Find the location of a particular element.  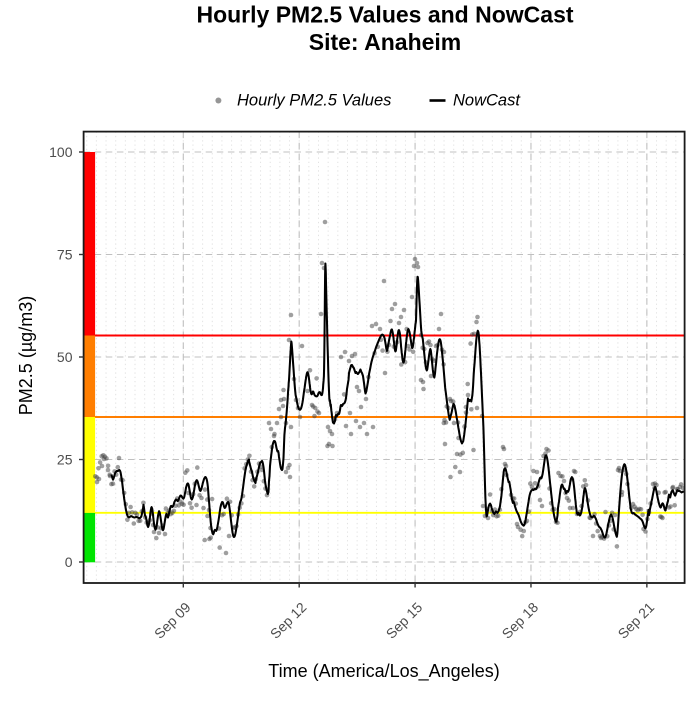

svg-text: Hourly PM2.5 Values is located at coordinates (314, 101).